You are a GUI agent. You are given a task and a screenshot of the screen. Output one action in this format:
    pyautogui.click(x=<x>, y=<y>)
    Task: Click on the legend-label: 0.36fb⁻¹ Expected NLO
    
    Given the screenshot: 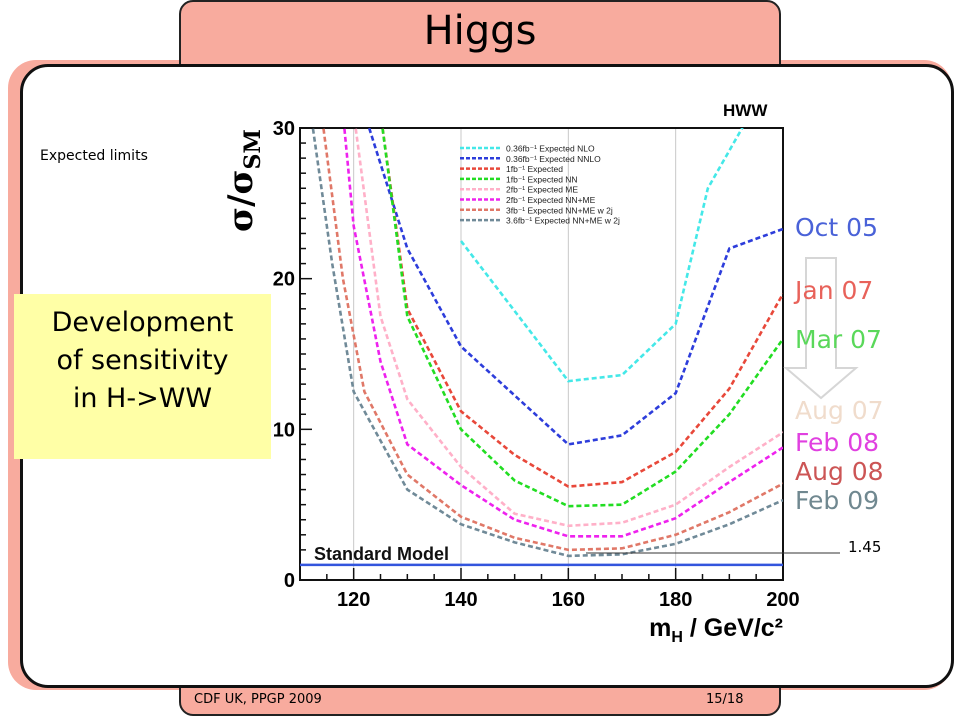 What is the action you would take?
    pyautogui.click(x=550, y=149)
    